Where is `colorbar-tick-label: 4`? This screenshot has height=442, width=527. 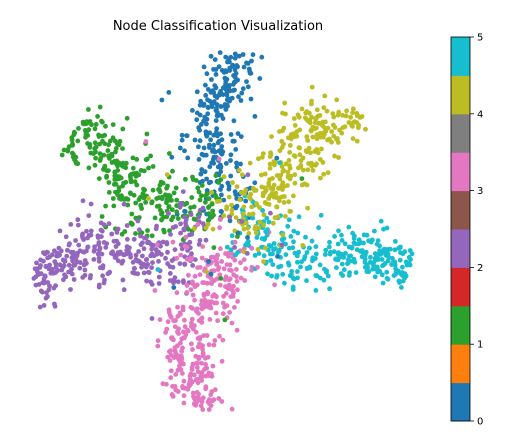 colorbar-tick-label: 4 is located at coordinates (480, 114).